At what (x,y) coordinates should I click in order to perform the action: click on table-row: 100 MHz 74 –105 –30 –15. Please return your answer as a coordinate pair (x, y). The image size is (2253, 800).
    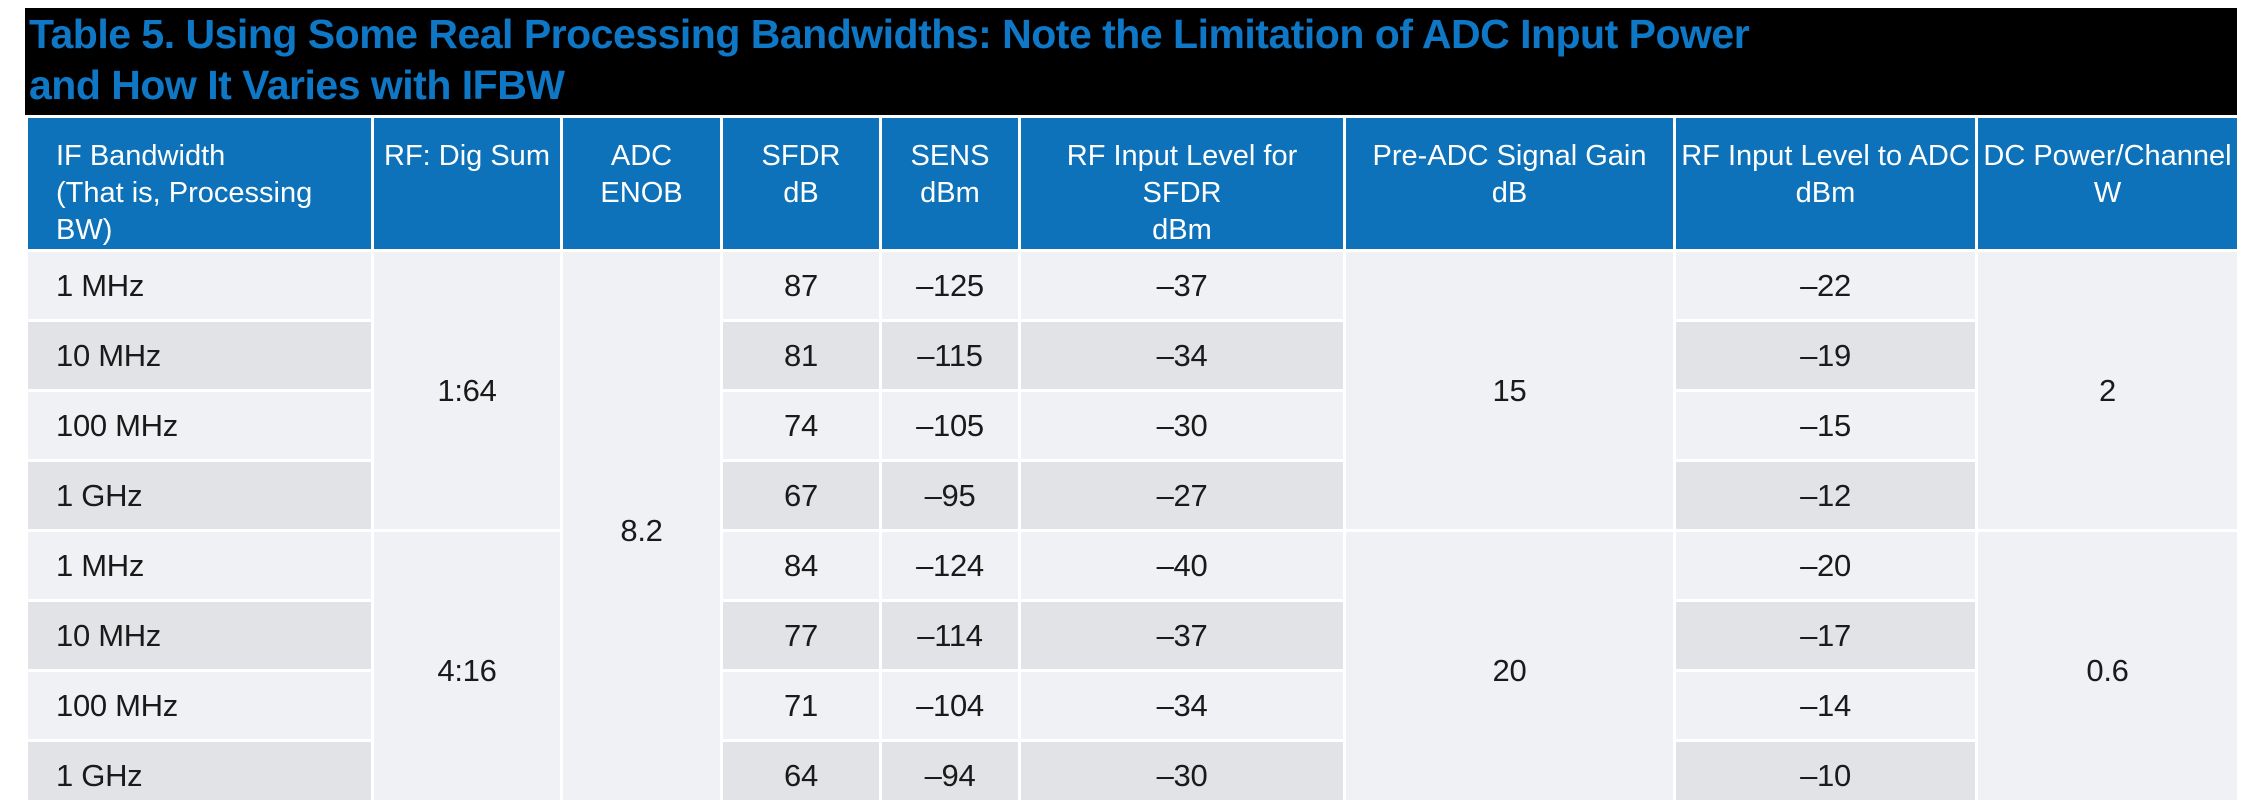
    Looking at the image, I should click on (1132, 425).